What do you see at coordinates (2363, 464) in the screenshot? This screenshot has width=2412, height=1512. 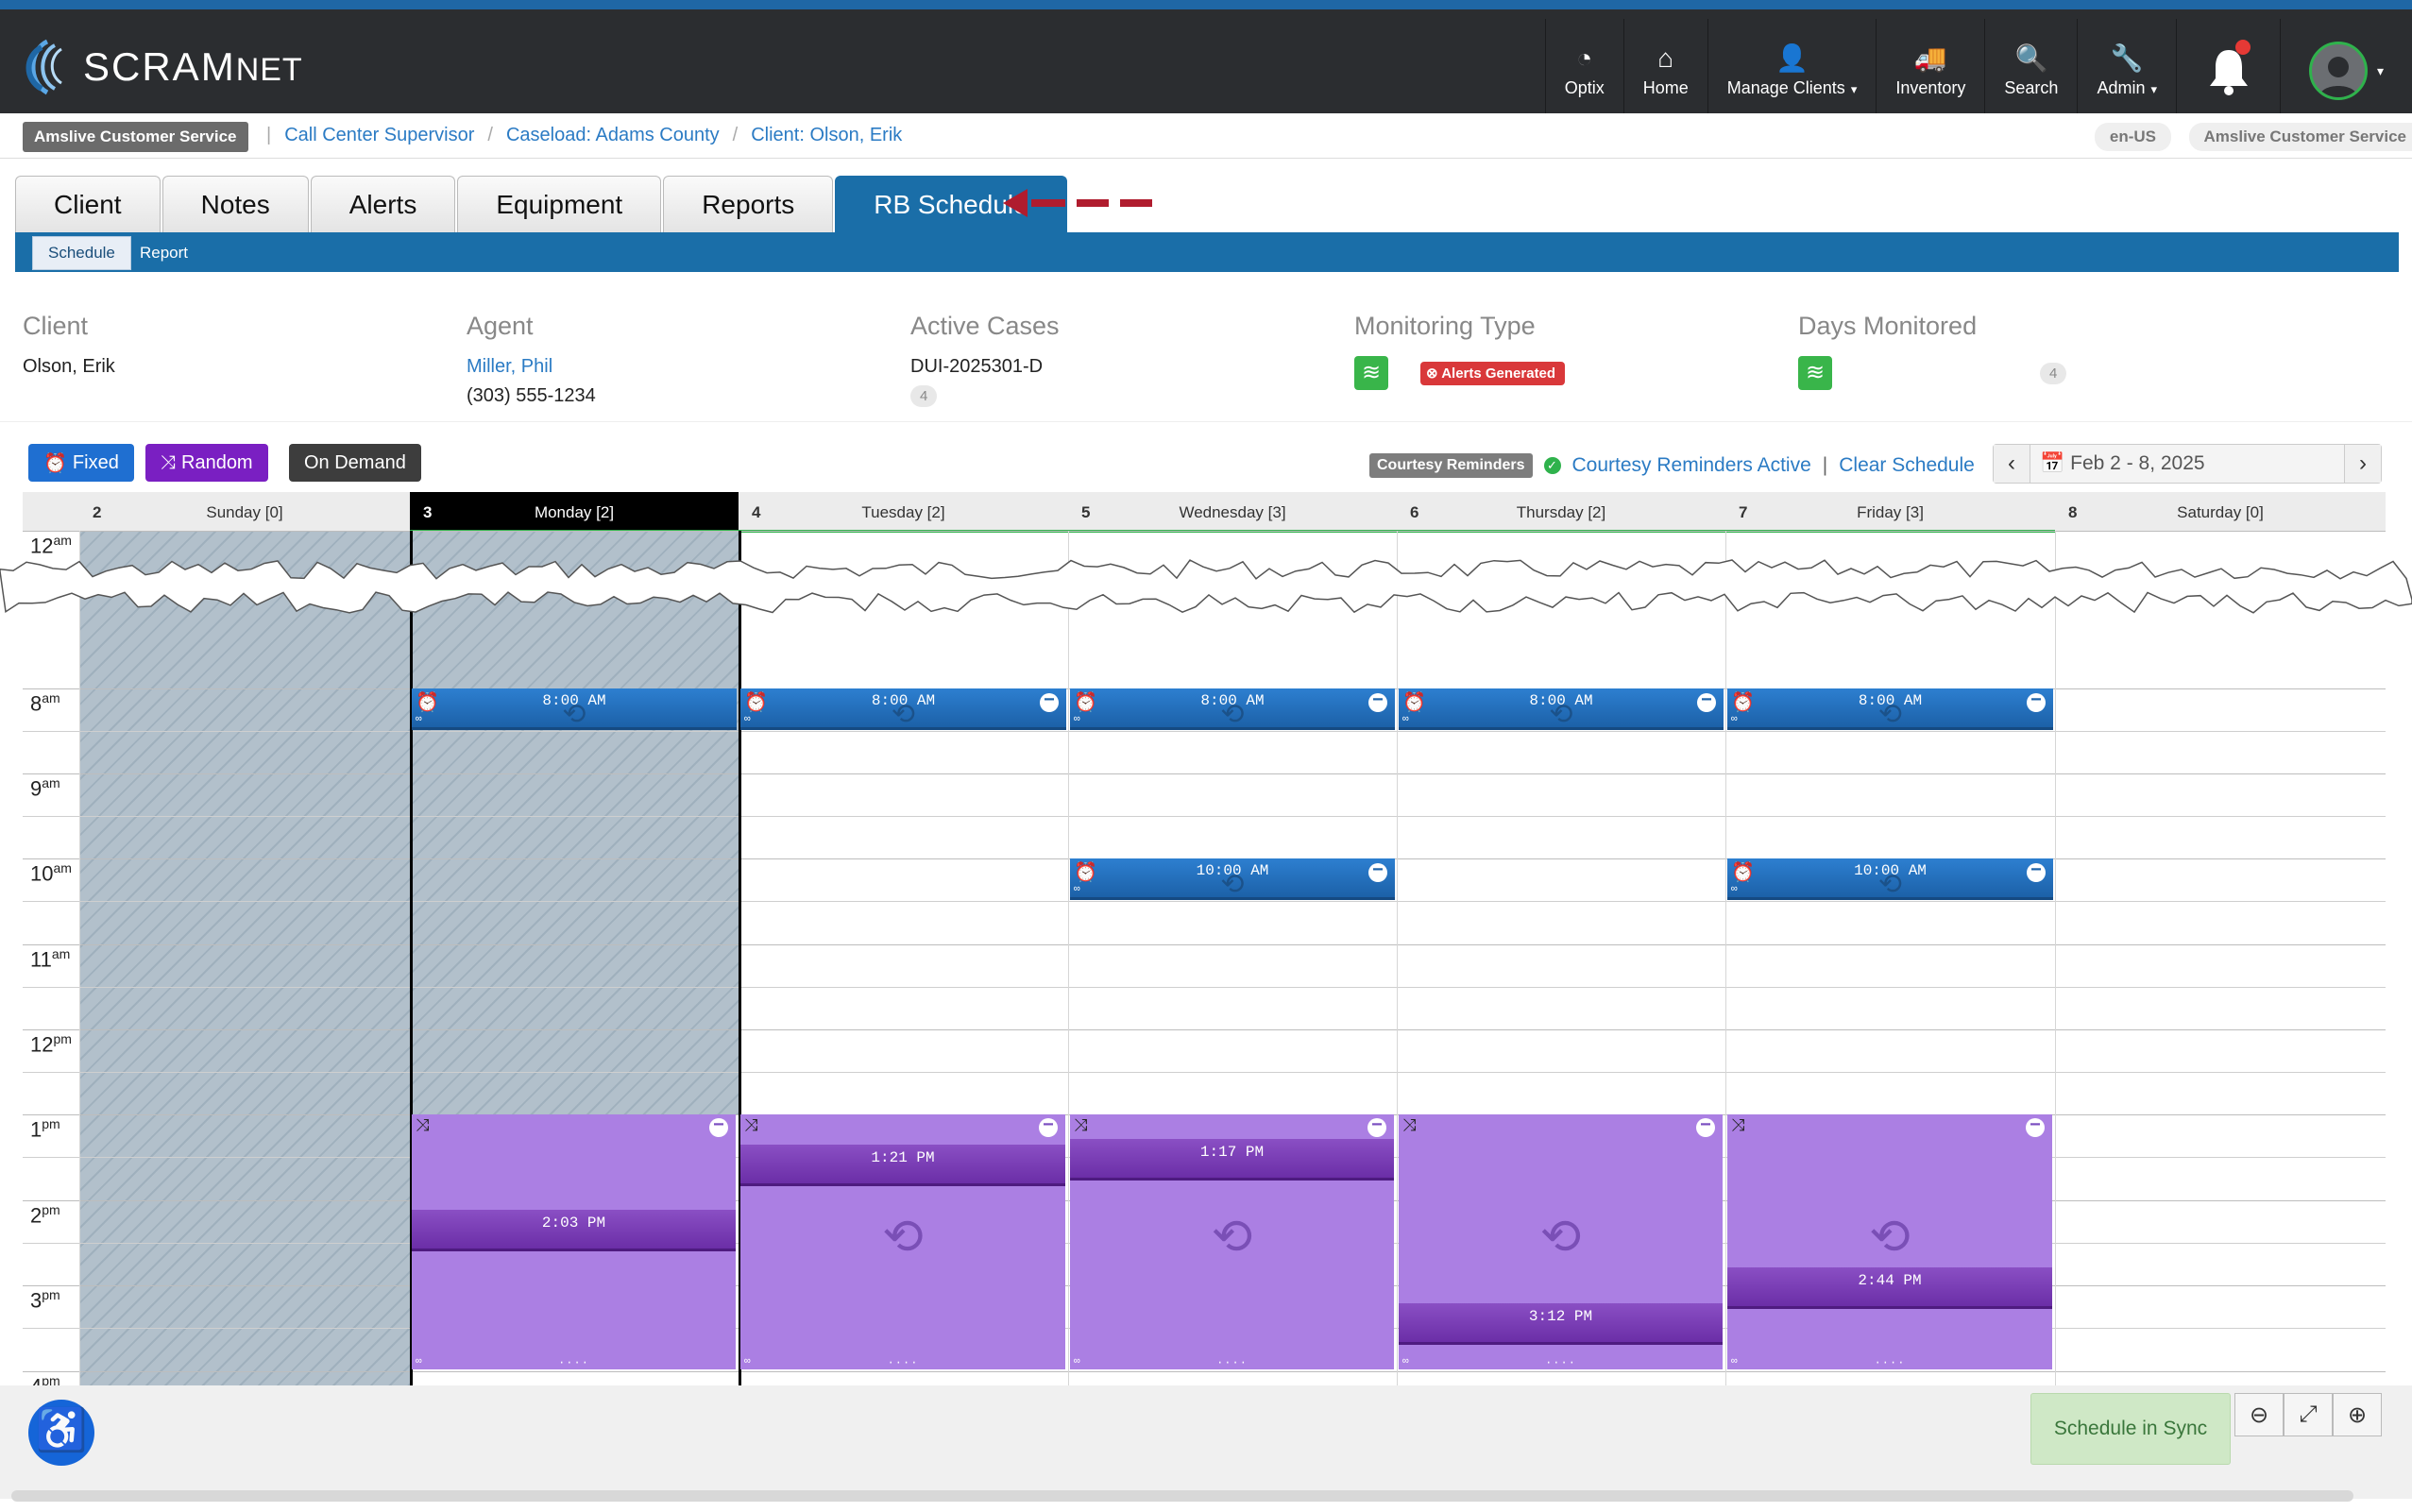 I see `next-week-button: ›` at bounding box center [2363, 464].